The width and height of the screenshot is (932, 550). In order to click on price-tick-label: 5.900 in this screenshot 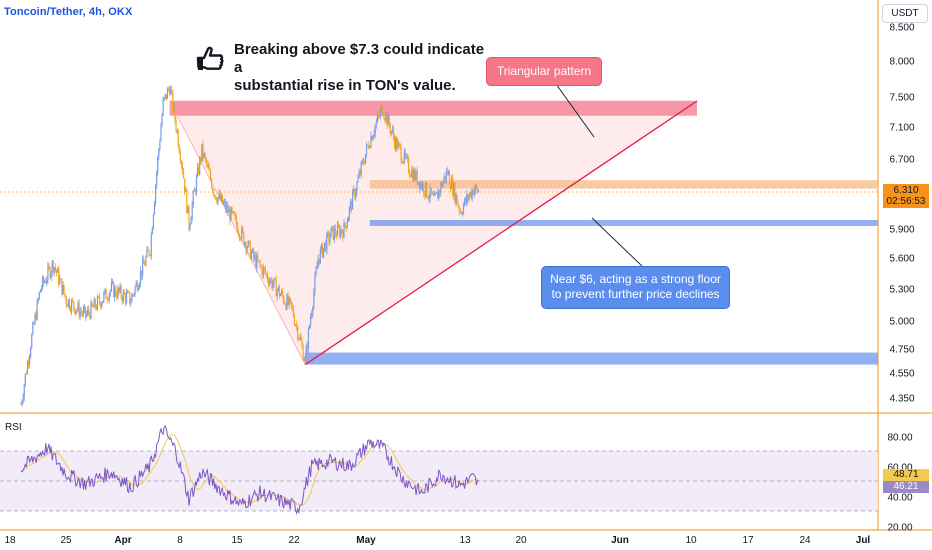, I will do `click(901, 230)`.